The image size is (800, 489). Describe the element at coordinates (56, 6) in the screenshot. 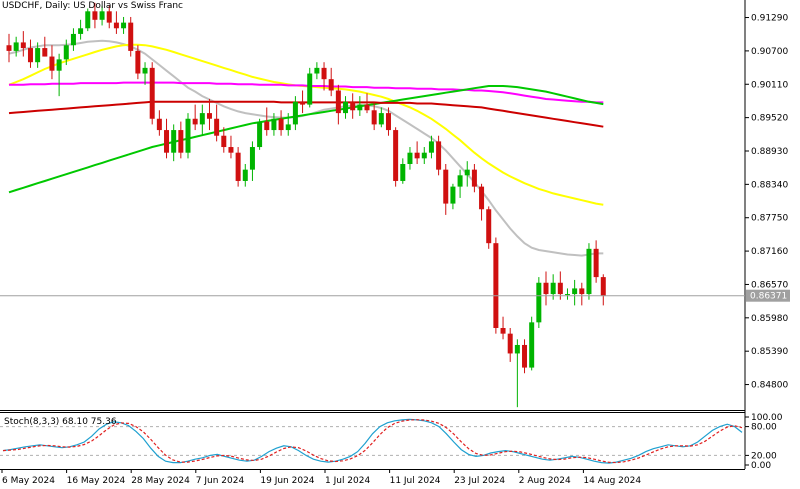

I see `timeframe-label: Daily` at that location.